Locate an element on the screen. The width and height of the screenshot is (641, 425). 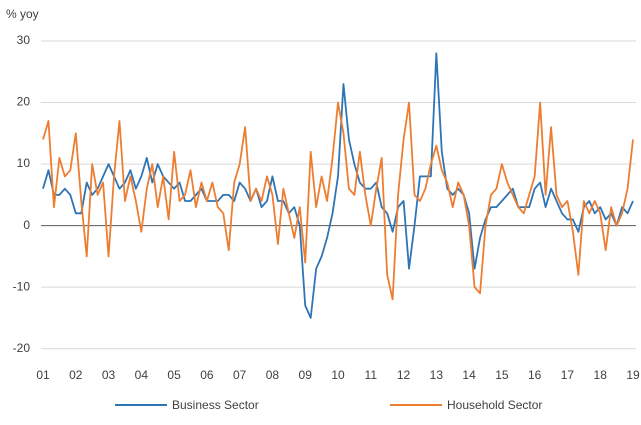
x-tick-label: 08 is located at coordinates (273, 375).